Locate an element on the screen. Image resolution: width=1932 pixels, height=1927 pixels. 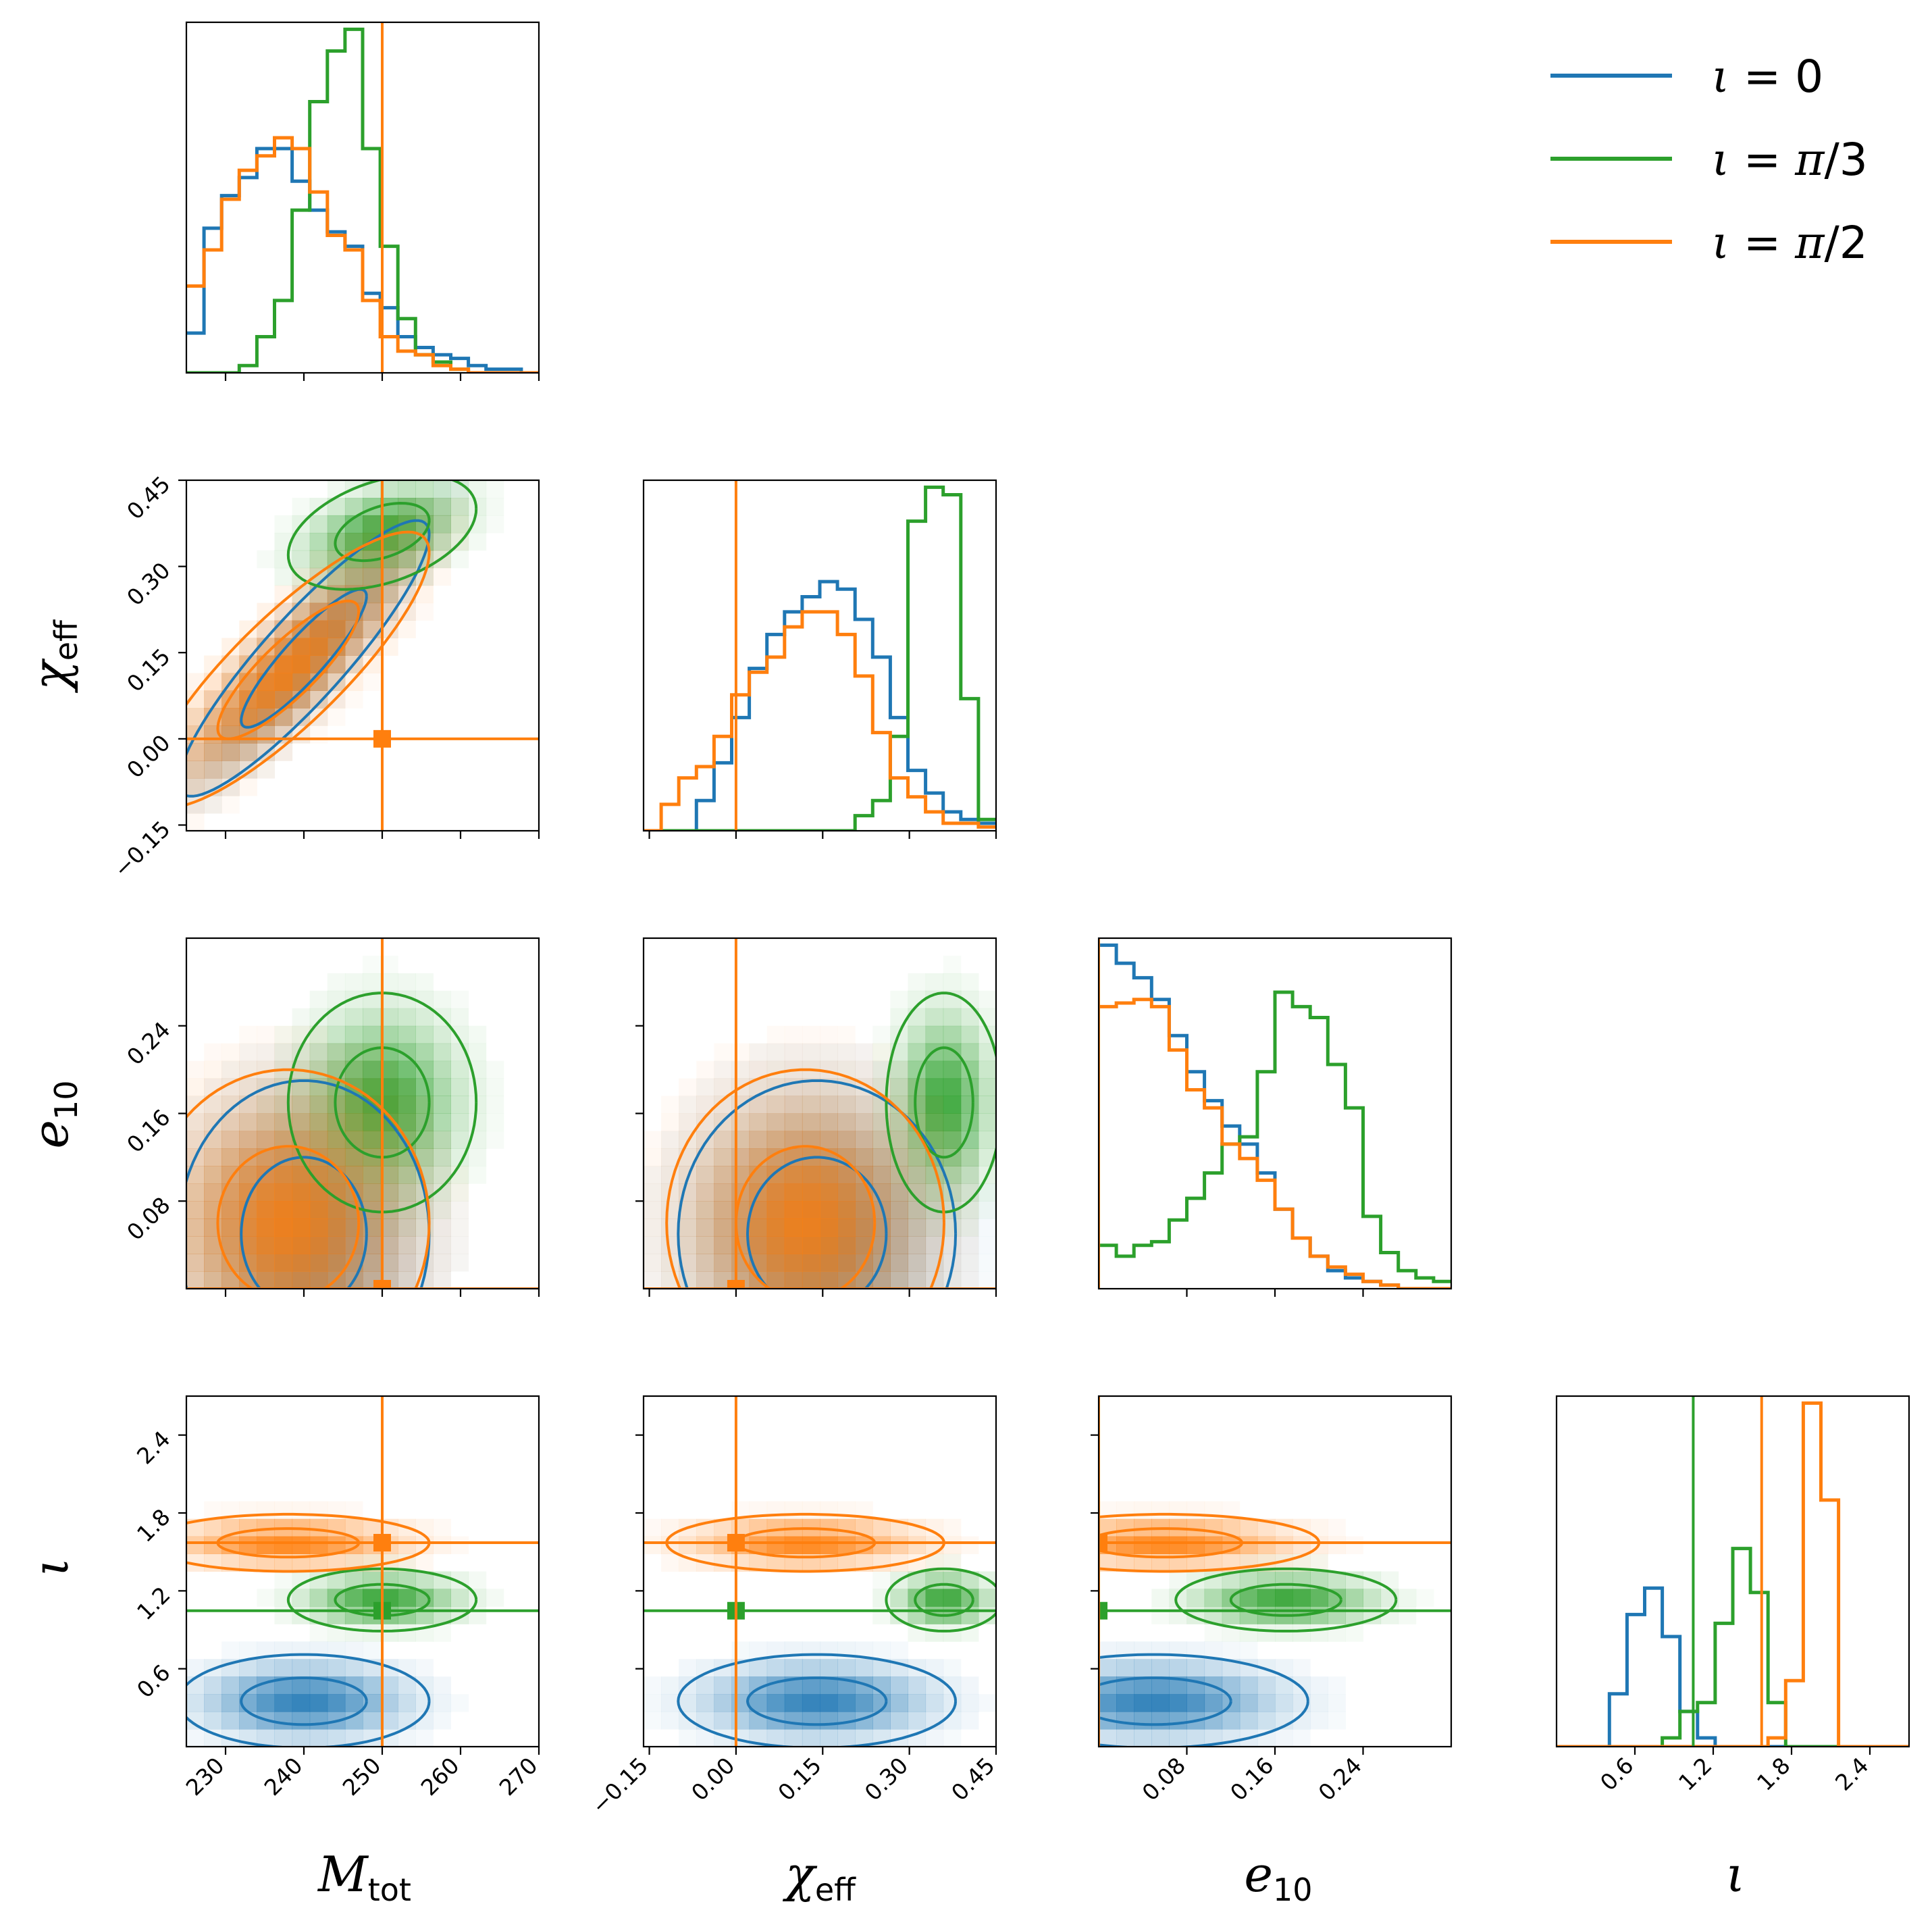
y-tick-label-iota-2: 1.8 is located at coordinates (154, 1525).